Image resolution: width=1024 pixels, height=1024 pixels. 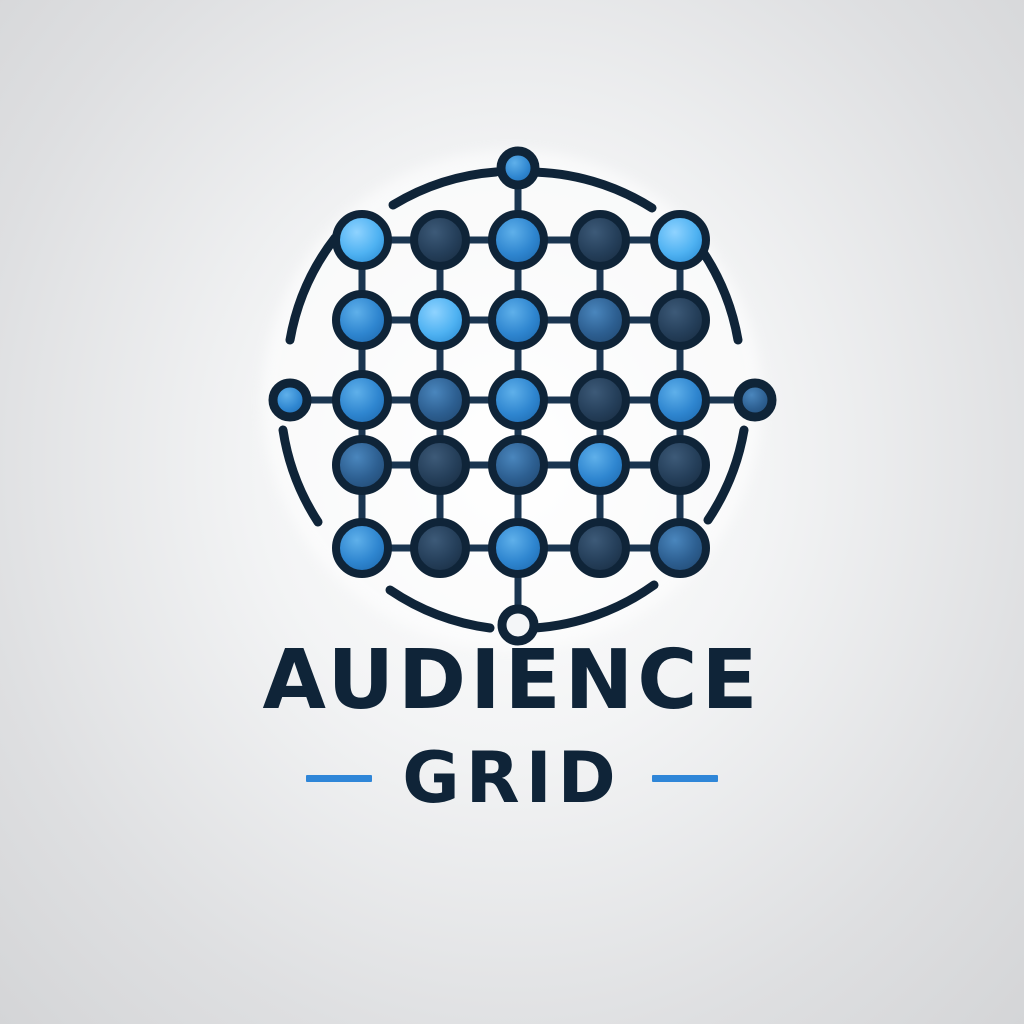 I want to click on accent-dash-right, so click(x=684, y=778).